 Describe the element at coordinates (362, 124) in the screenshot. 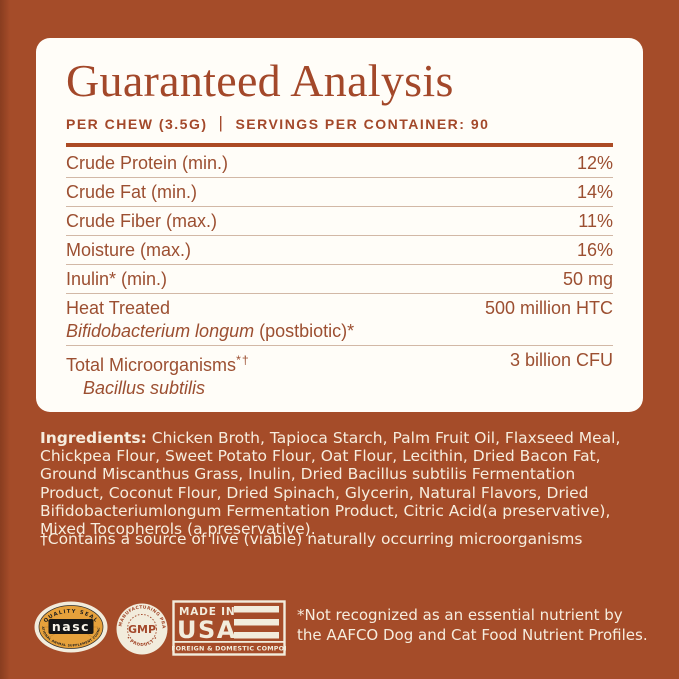

I see `servings-per-container-text: SERVINGS PER CONTAINER: 90` at that location.